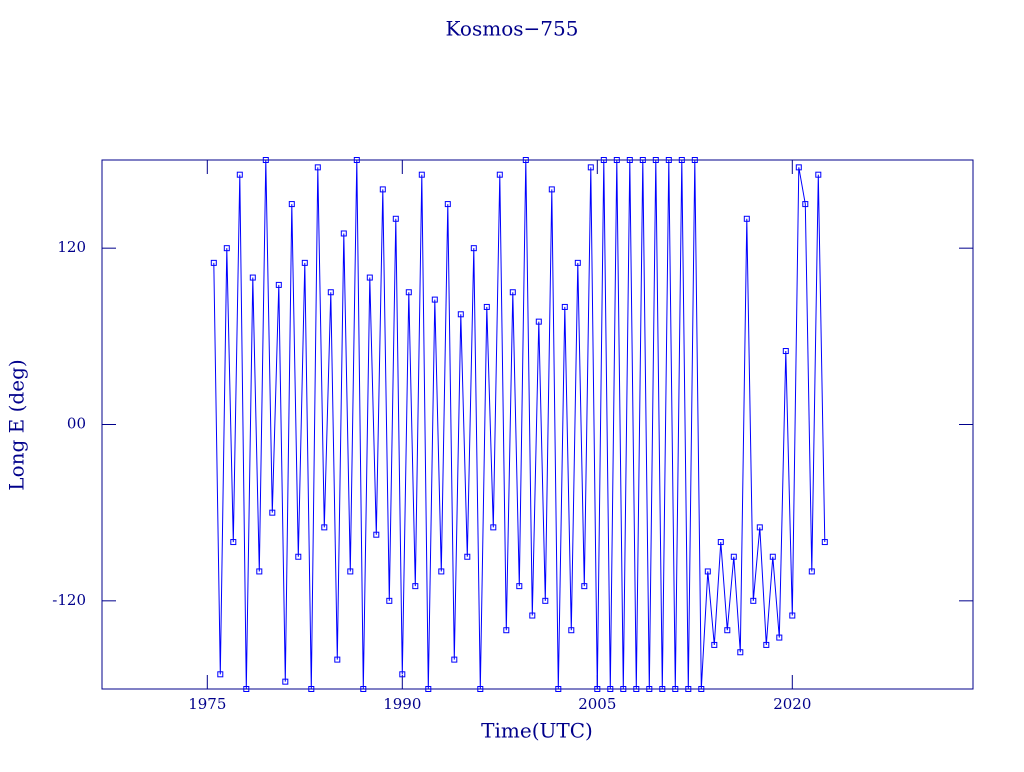  I want to click on y-tick-label: 00, so click(76, 424).